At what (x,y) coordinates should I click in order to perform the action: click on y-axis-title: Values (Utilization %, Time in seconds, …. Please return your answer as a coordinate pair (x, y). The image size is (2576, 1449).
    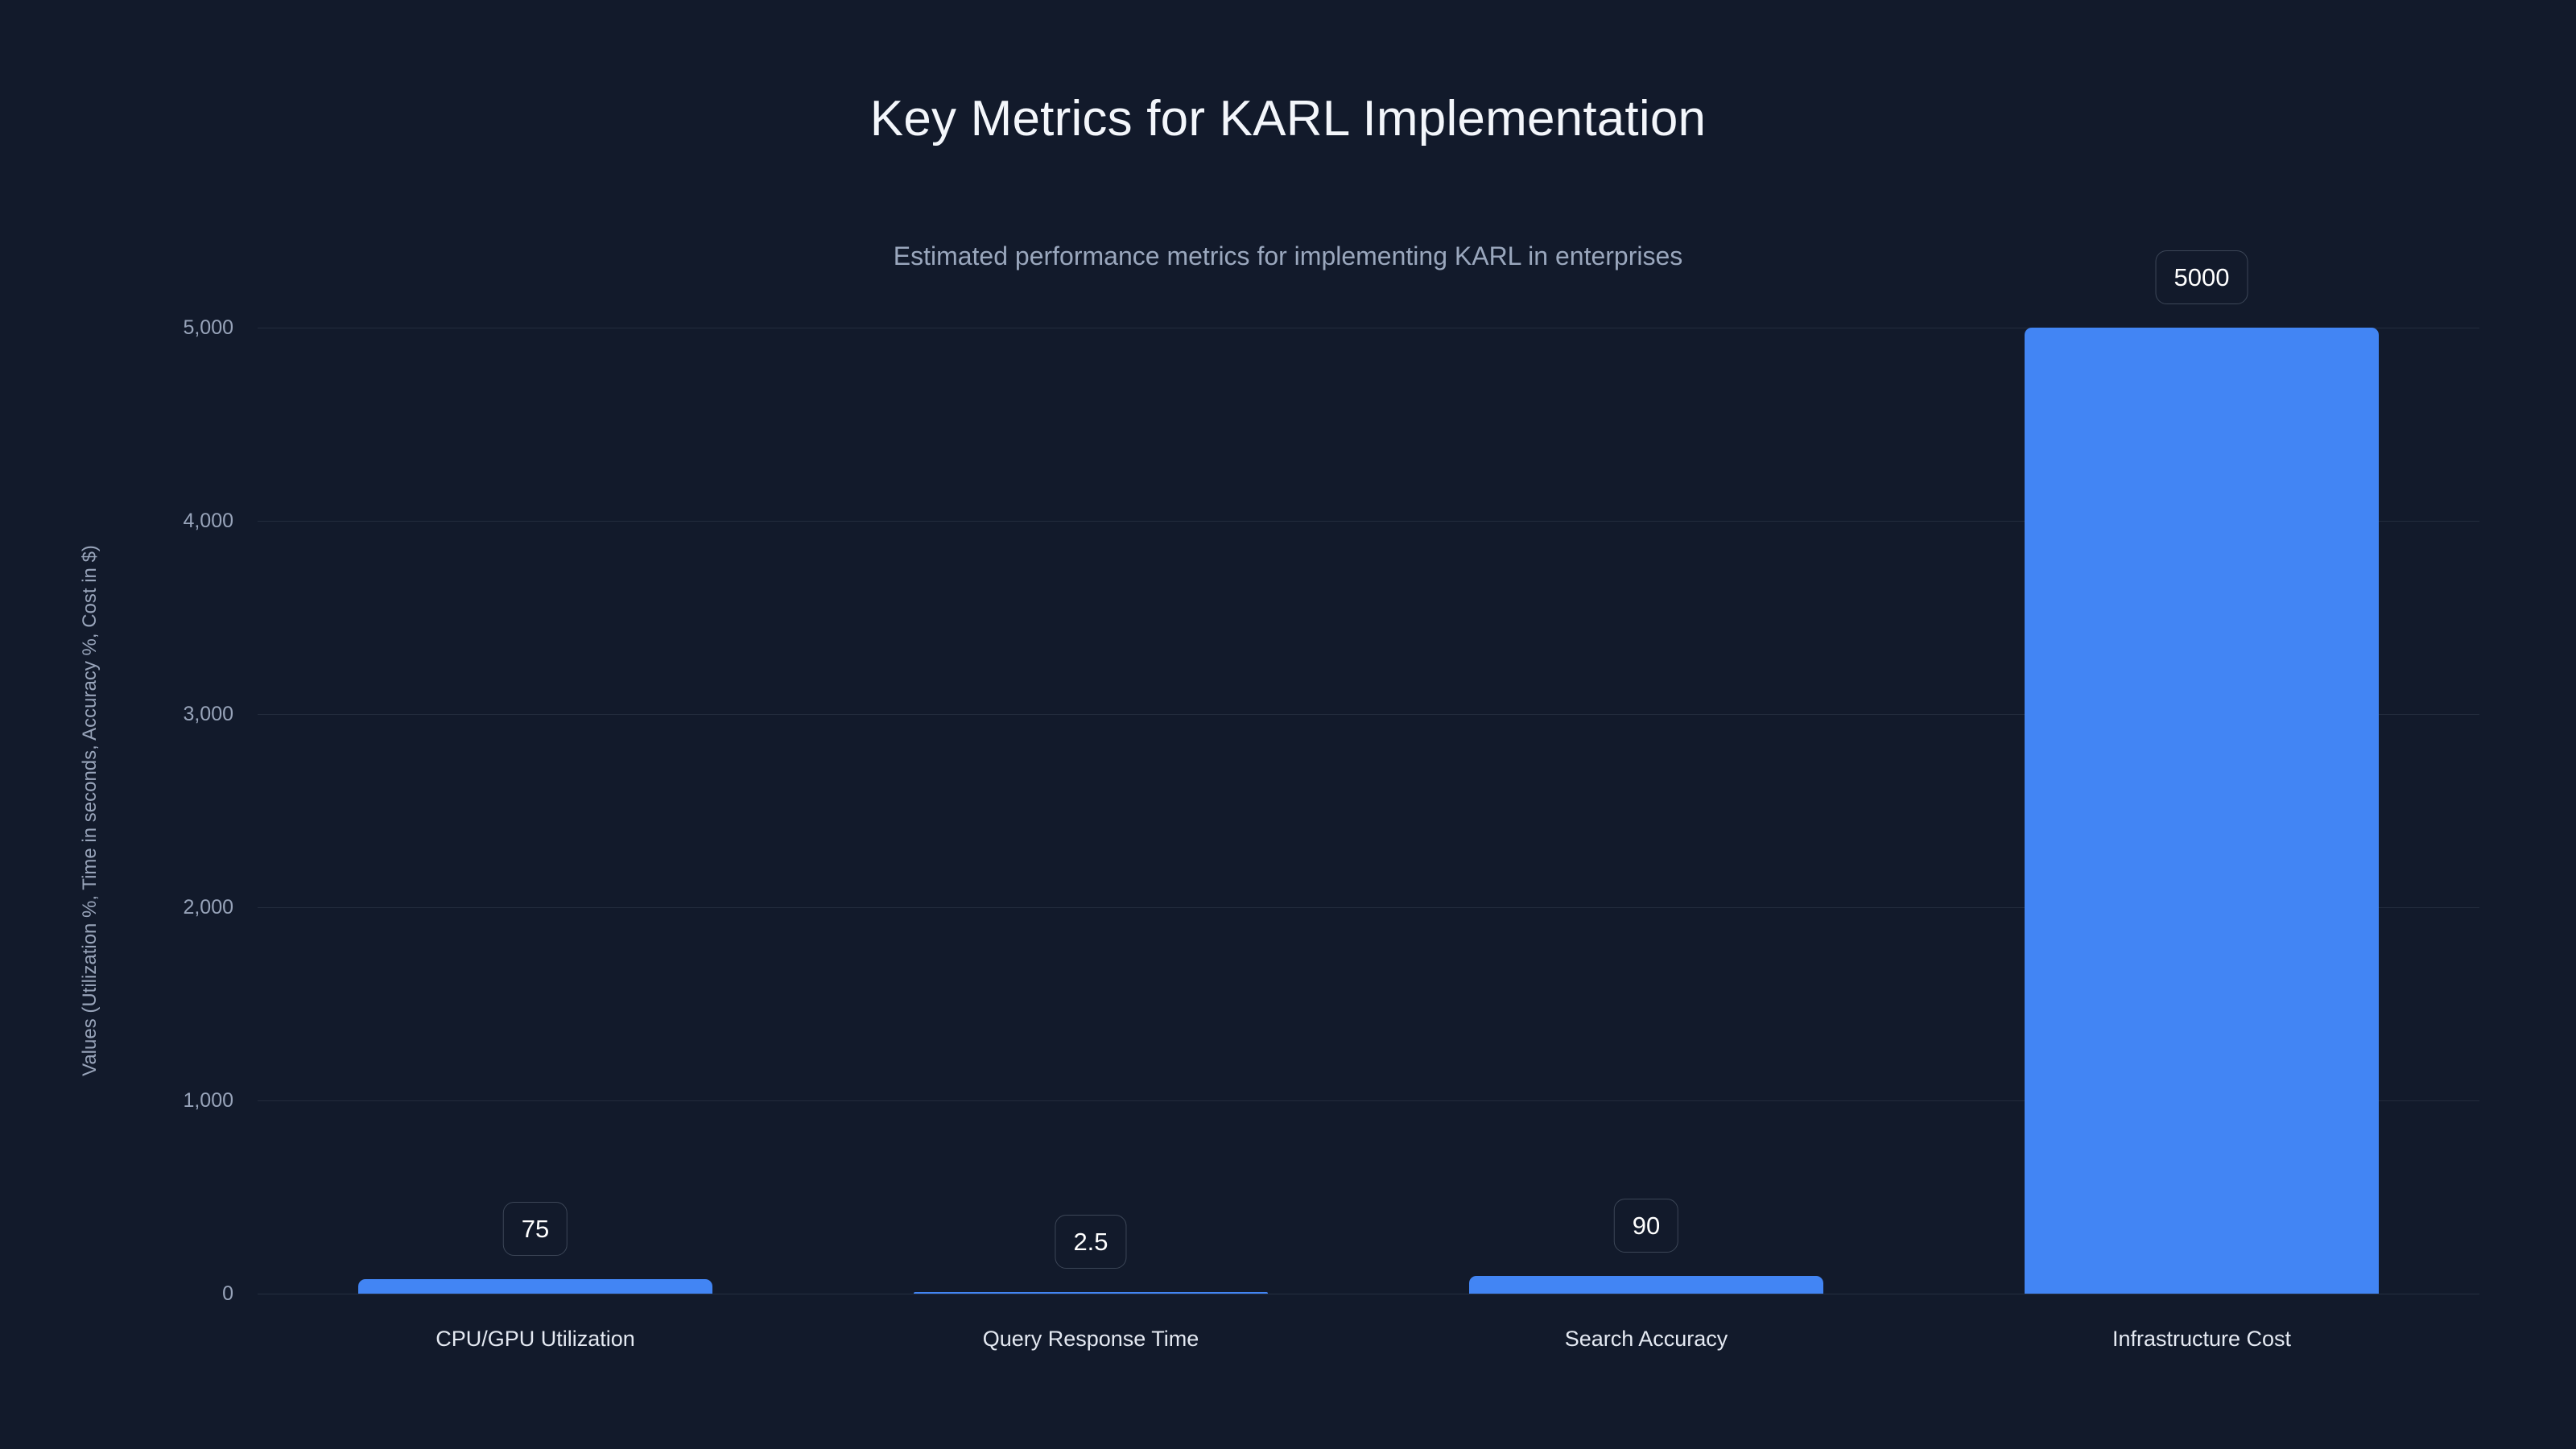
    Looking at the image, I should click on (90, 810).